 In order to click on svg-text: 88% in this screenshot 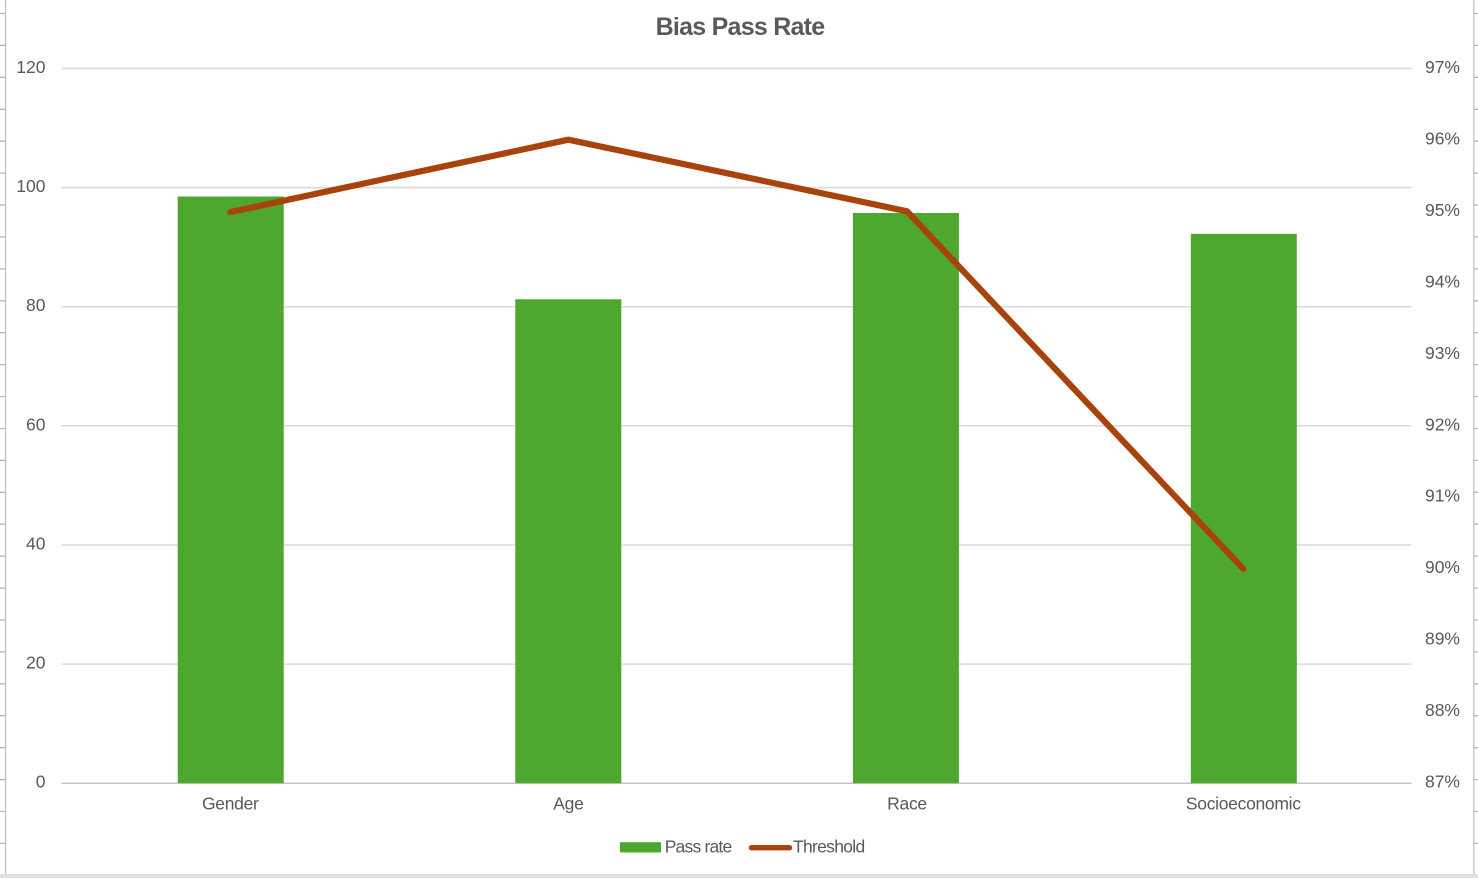, I will do `click(1442, 710)`.